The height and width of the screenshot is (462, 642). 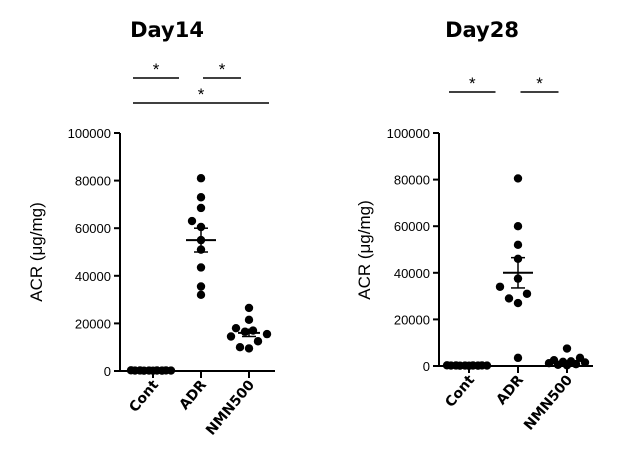 What do you see at coordinates (167, 30) in the screenshot?
I see `chart-title: Day14` at bounding box center [167, 30].